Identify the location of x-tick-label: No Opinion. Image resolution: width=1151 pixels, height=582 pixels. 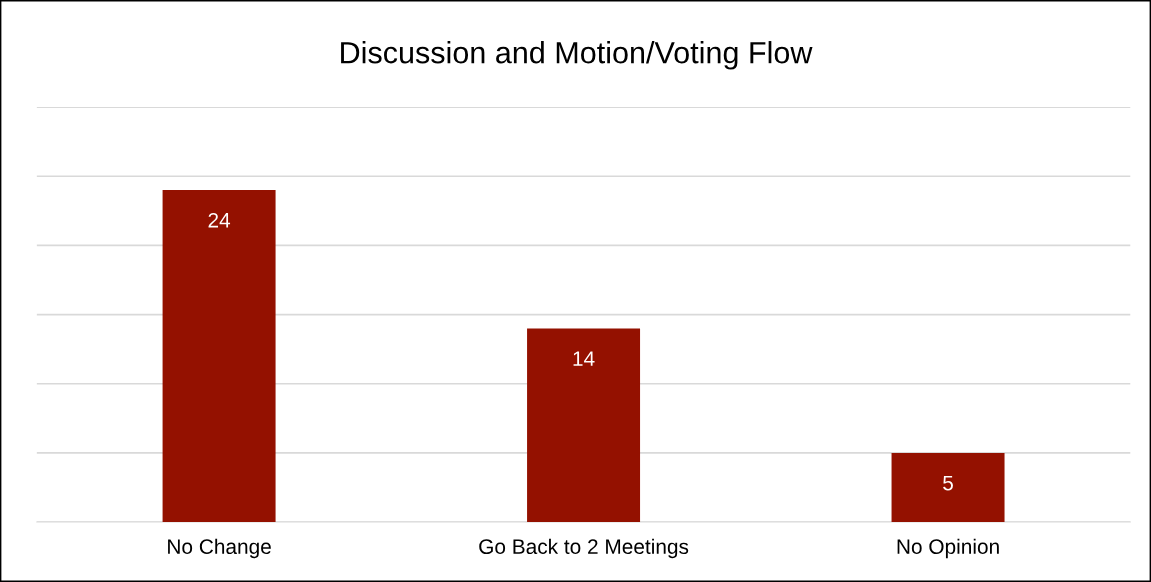
(948, 548).